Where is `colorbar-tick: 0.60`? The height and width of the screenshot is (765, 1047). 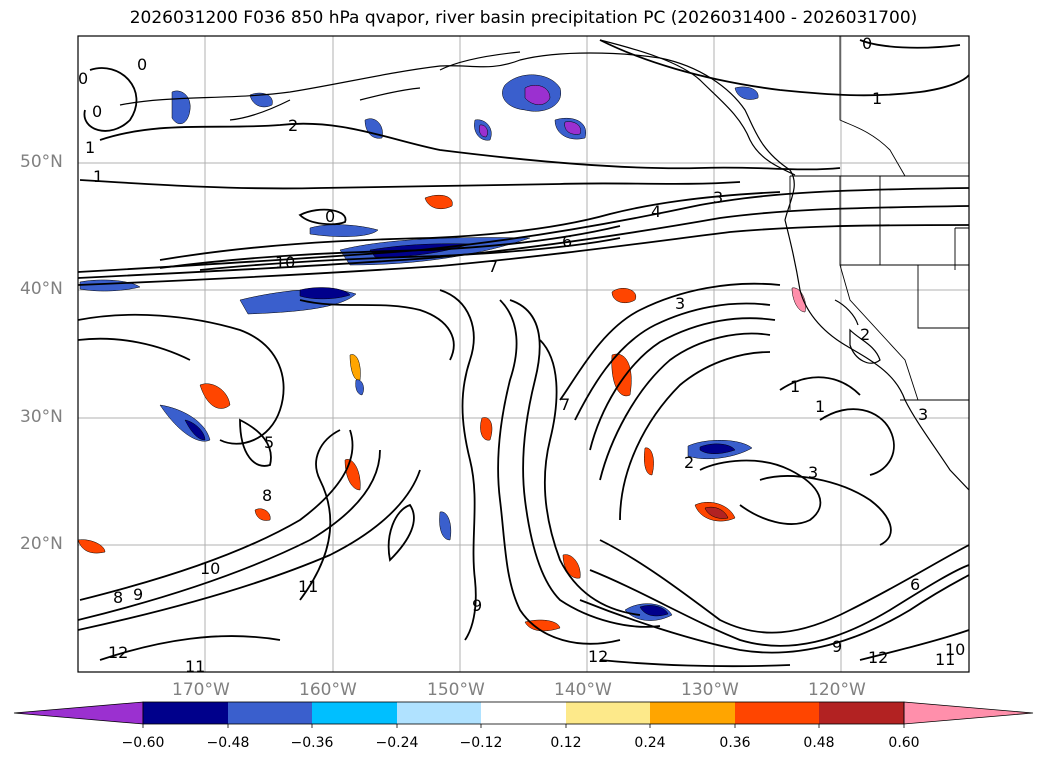 colorbar-tick: 0.60 is located at coordinates (904, 743).